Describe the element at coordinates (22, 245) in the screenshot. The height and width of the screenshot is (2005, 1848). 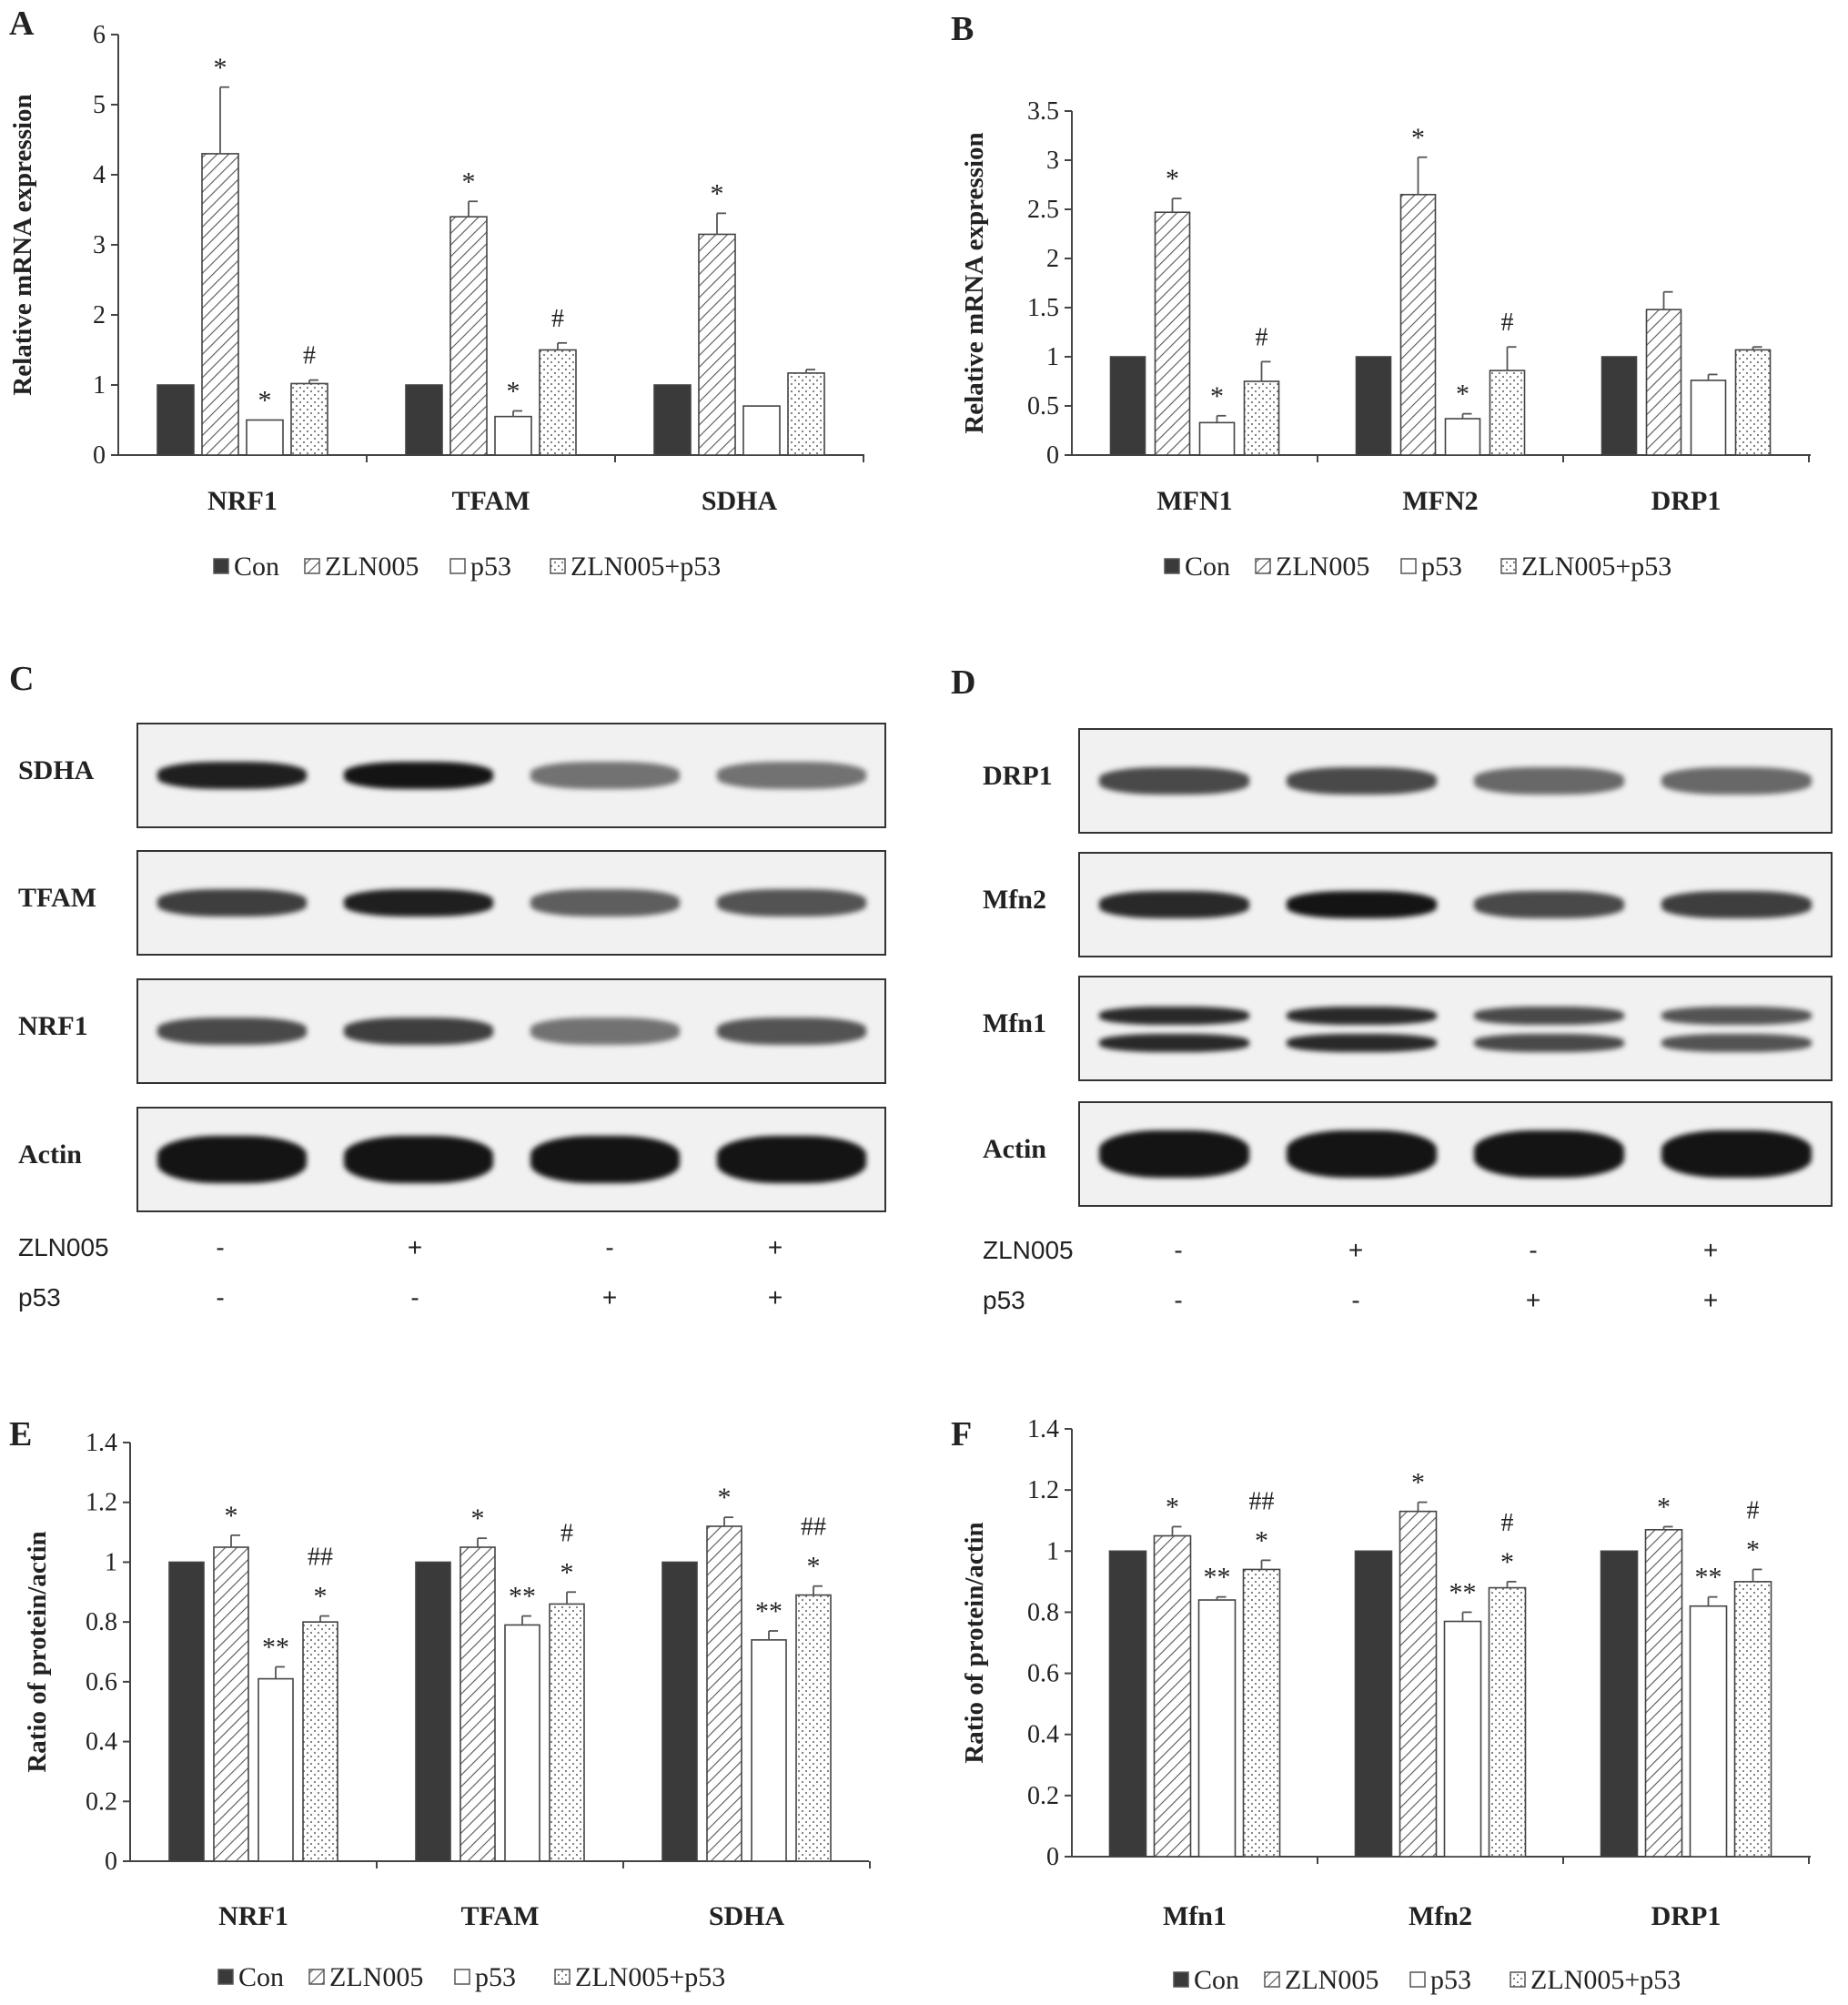
I see `y-axis-label: Relative mRNA expression` at that location.